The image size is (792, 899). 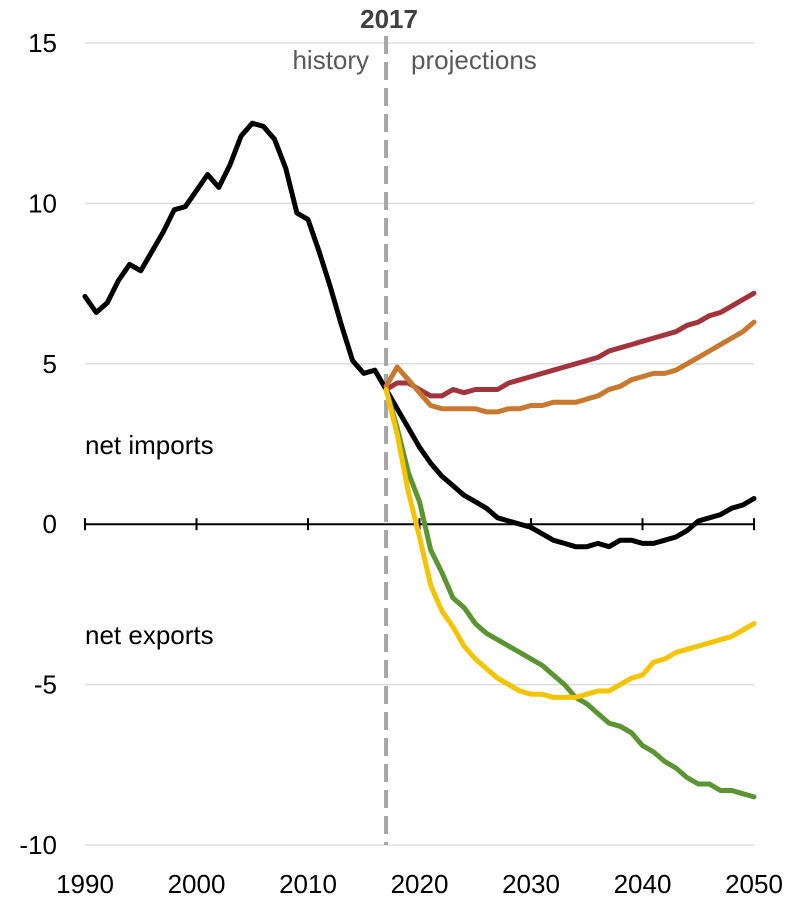 What do you see at coordinates (38, 845) in the screenshot?
I see `y-tick-label: -10` at bounding box center [38, 845].